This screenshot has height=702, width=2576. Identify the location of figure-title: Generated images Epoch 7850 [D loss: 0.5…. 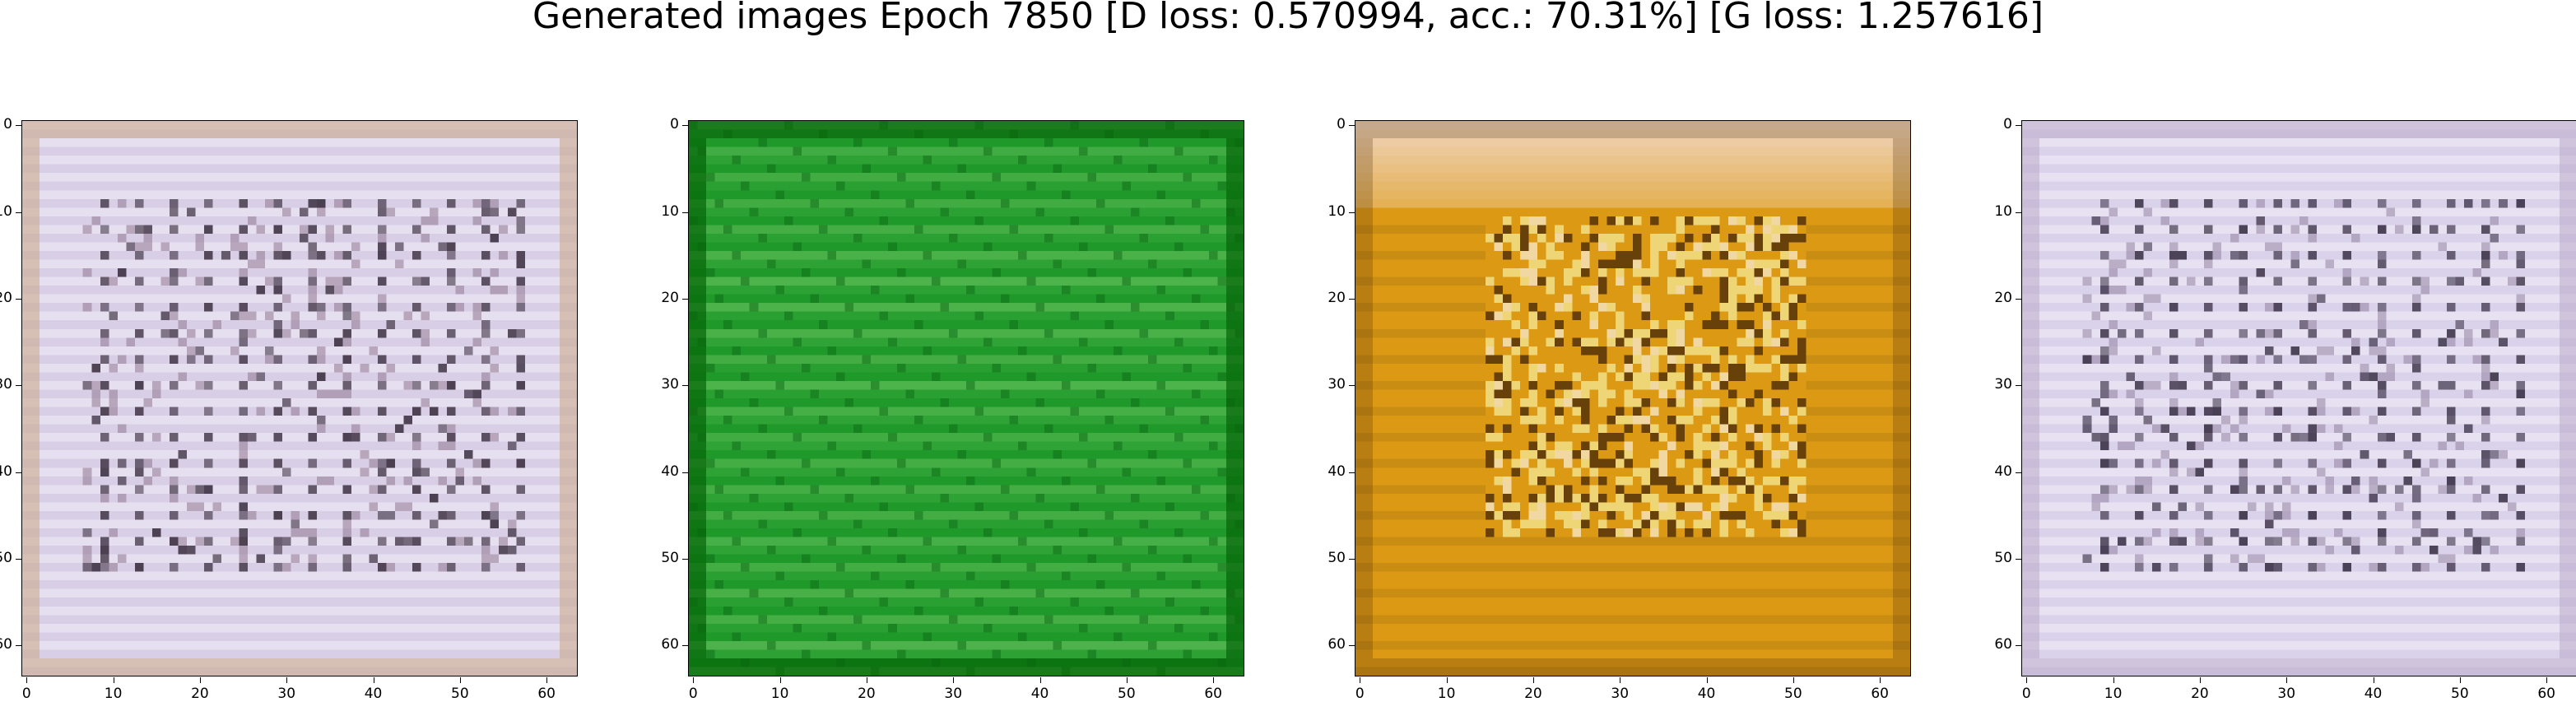
(1288, 19).